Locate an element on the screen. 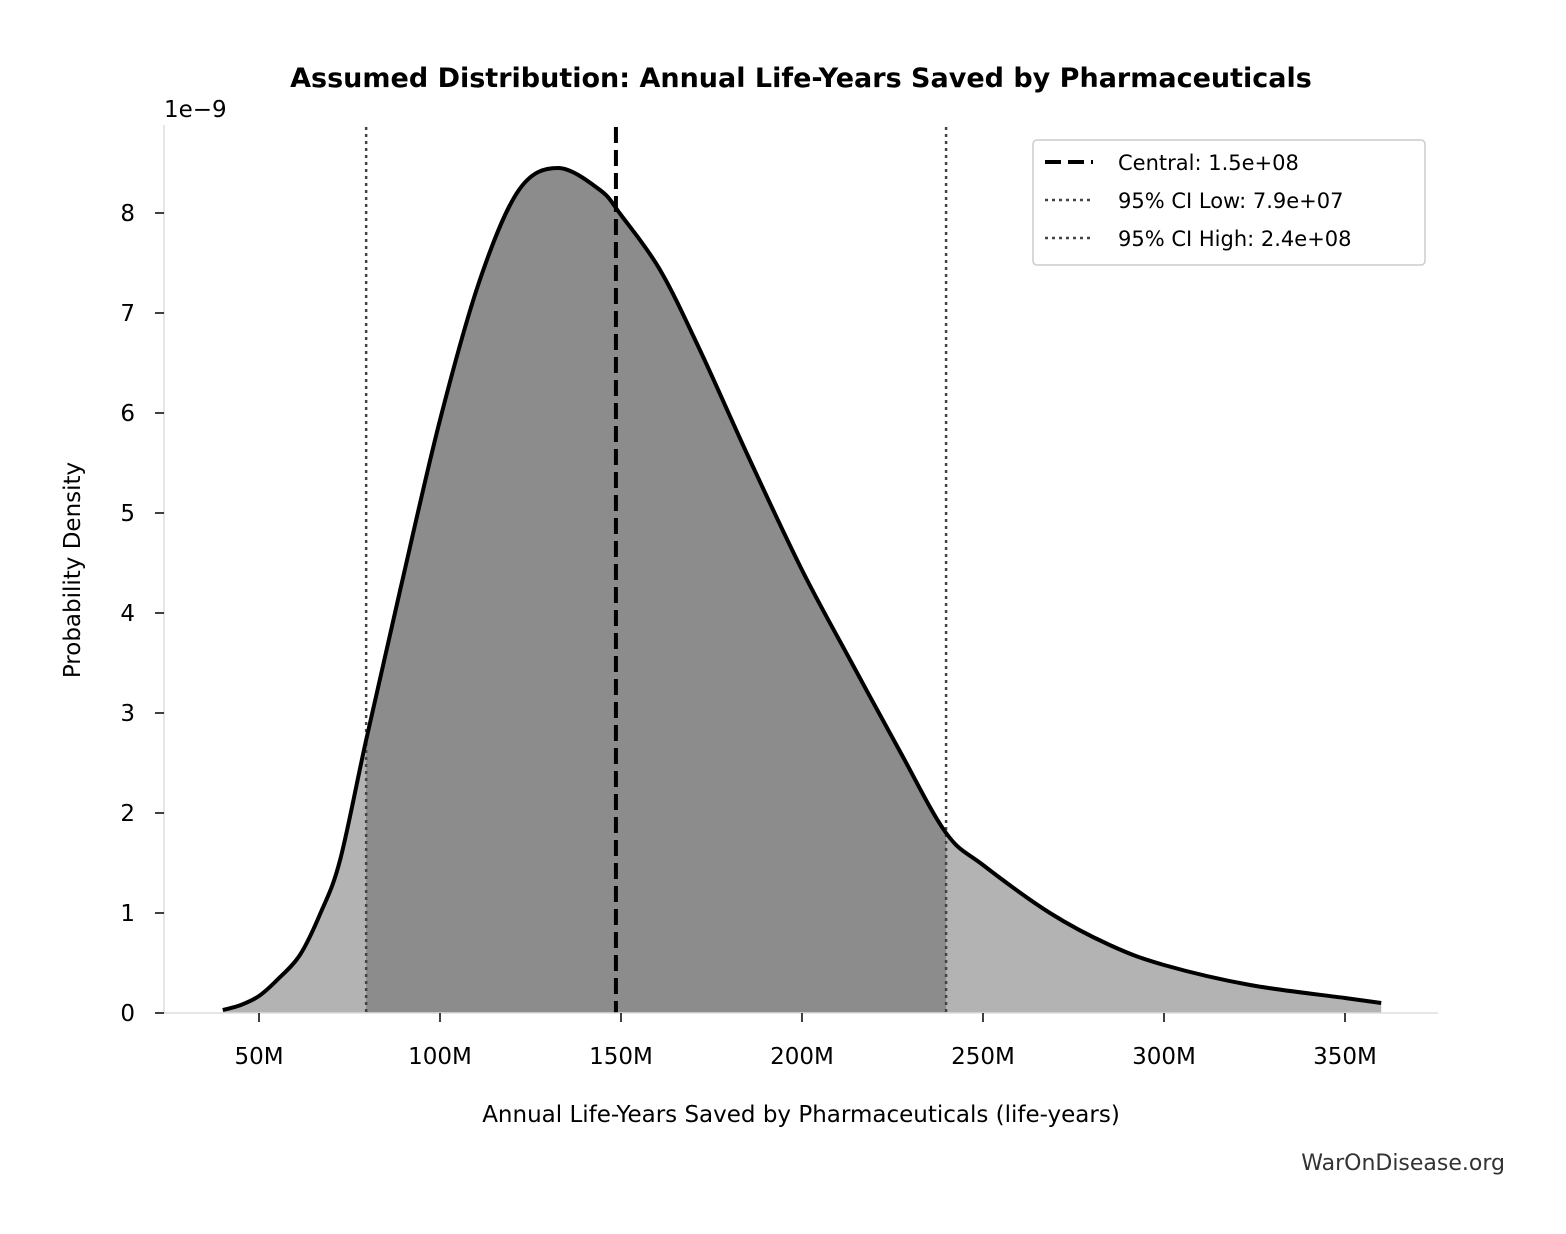 This screenshot has width=1566, height=1234. x-tick-label: 350M is located at coordinates (1345, 1057).